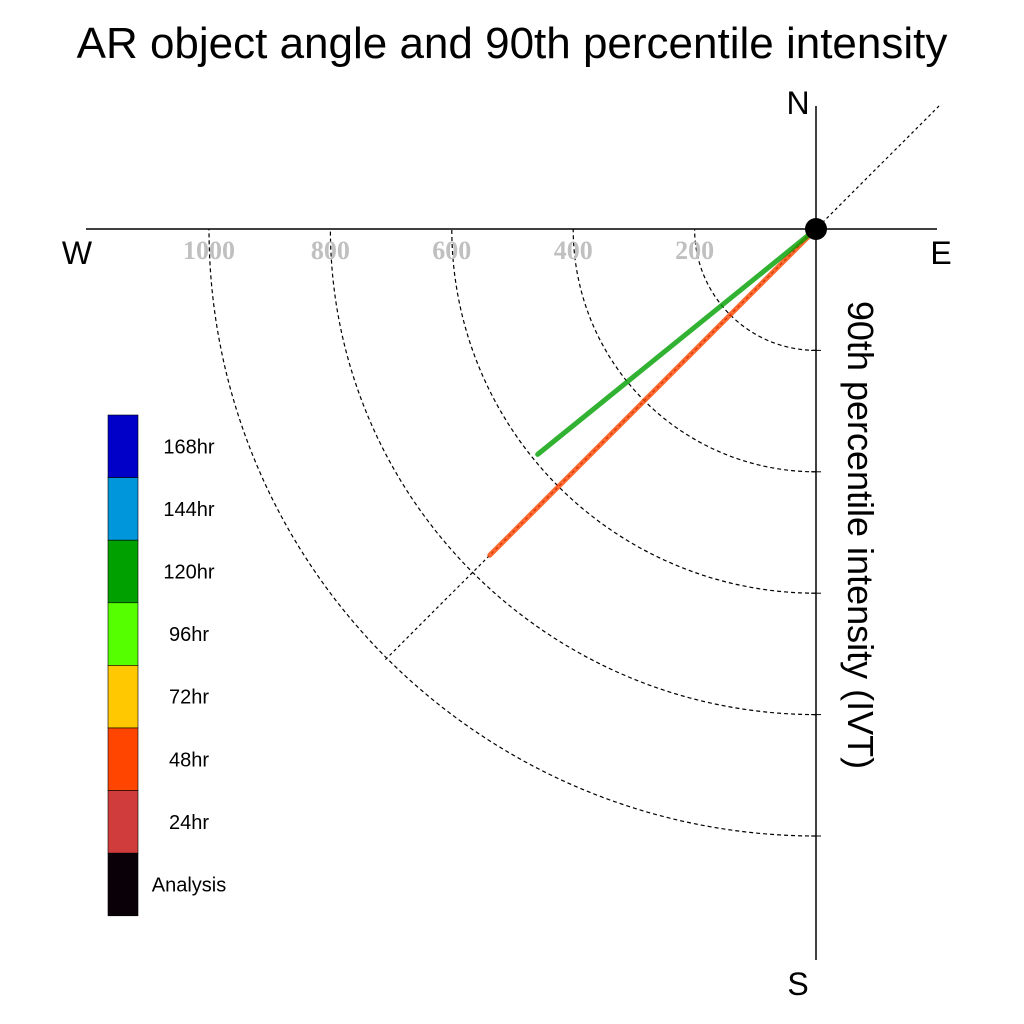 Image resolution: width=1024 pixels, height=1024 pixels. Describe the element at coordinates (573, 250) in the screenshot. I see `ring-label: 400` at that location.